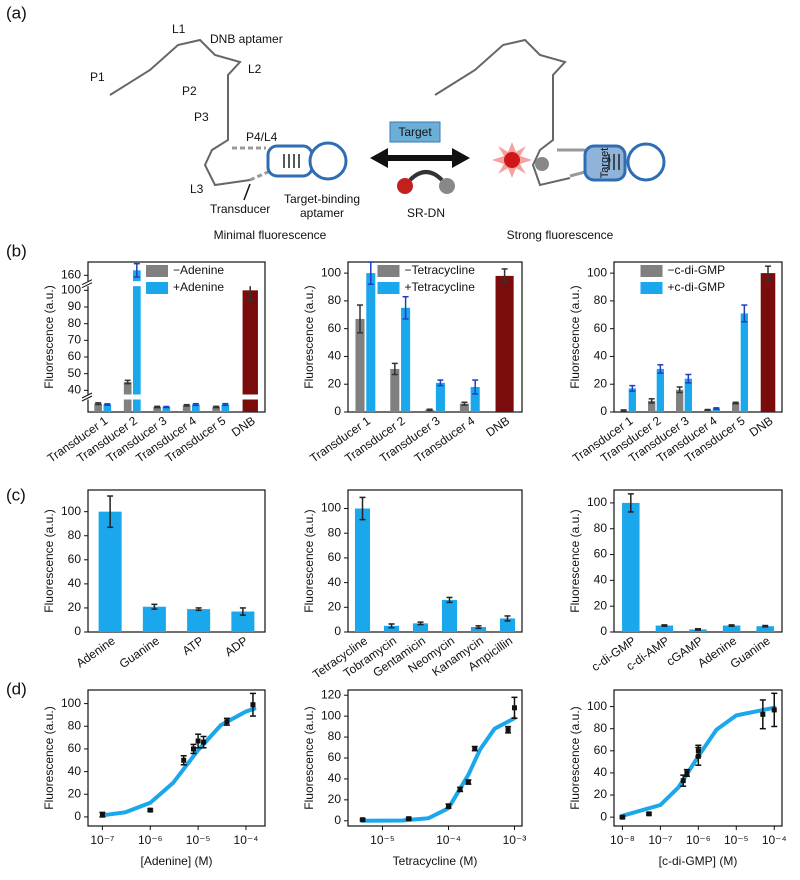 Image resolution: width=800 pixels, height=880 pixels. I want to click on diagram-label: P2, so click(189, 91).